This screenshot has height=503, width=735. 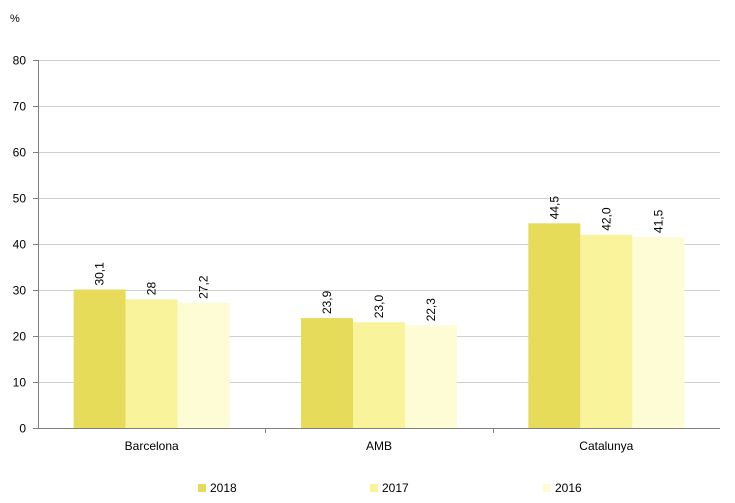 What do you see at coordinates (658, 221) in the screenshot?
I see `data-label: 41,5` at bounding box center [658, 221].